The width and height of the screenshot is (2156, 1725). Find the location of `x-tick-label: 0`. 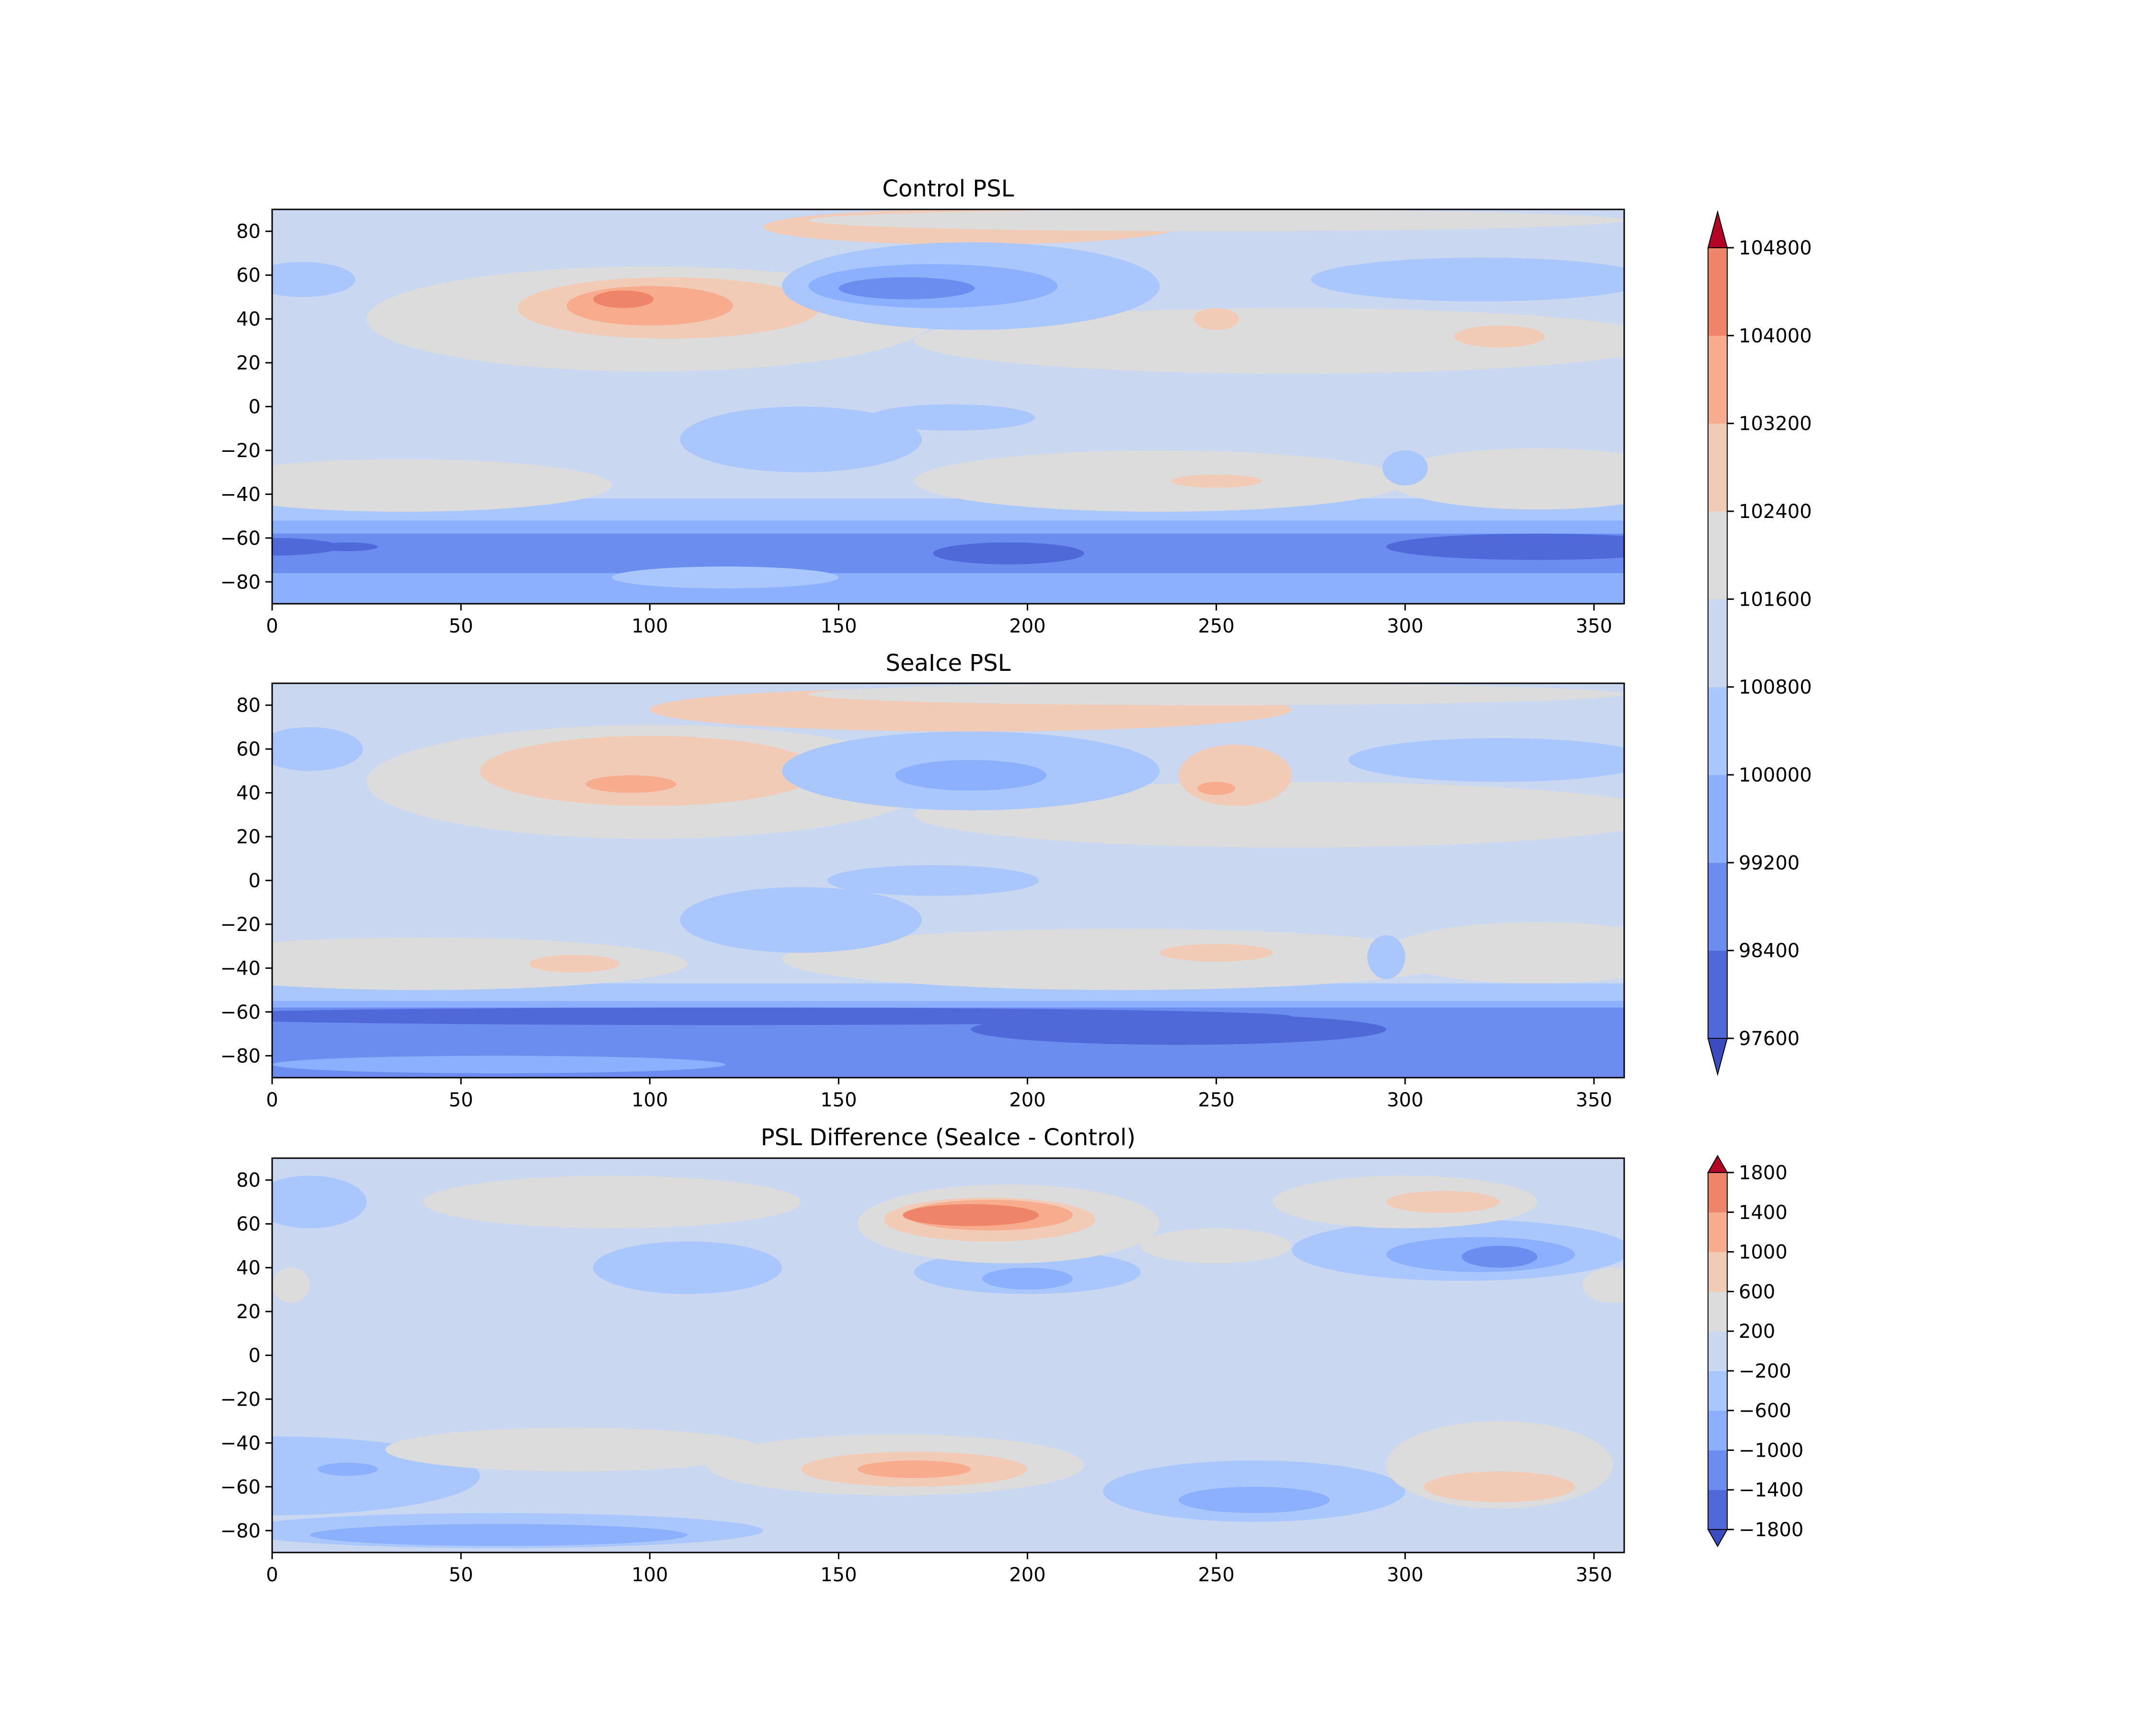

x-tick-label: 0 is located at coordinates (272, 1100).